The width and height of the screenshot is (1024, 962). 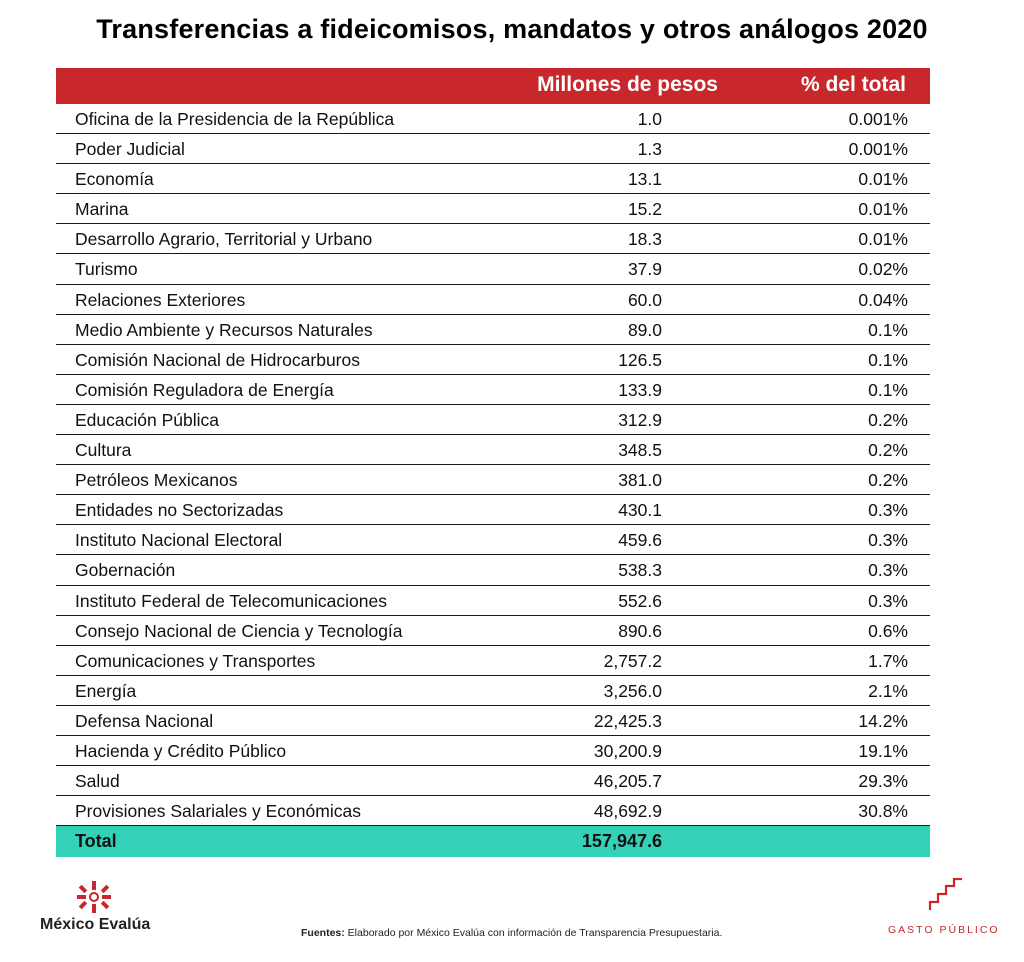 I want to click on row-name: Comisión Nacional de Hidrocarburos, so click(x=217, y=359).